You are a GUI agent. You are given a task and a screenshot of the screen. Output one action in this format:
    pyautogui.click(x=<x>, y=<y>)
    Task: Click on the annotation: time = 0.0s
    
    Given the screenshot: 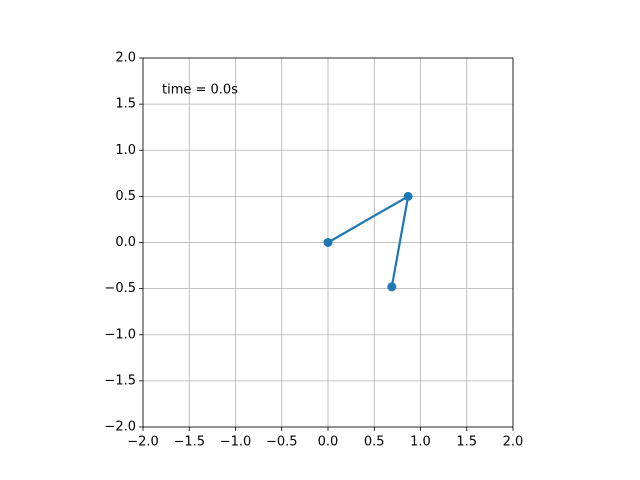 What is the action you would take?
    pyautogui.click(x=200, y=90)
    